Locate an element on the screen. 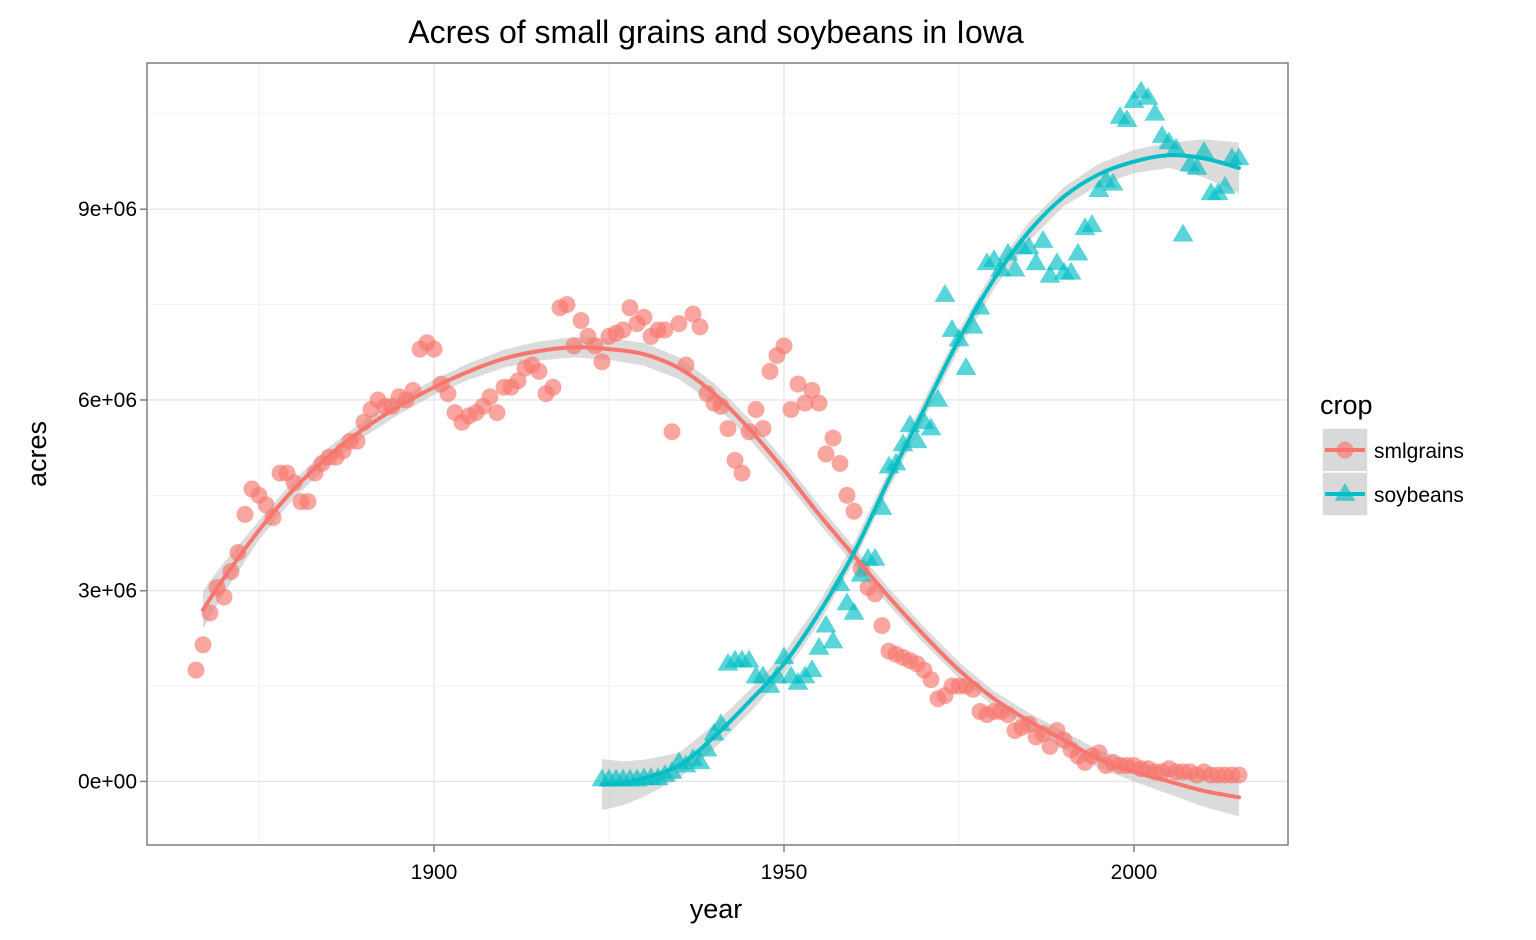  legend-label-smlgrains: smlgrains is located at coordinates (1419, 451).